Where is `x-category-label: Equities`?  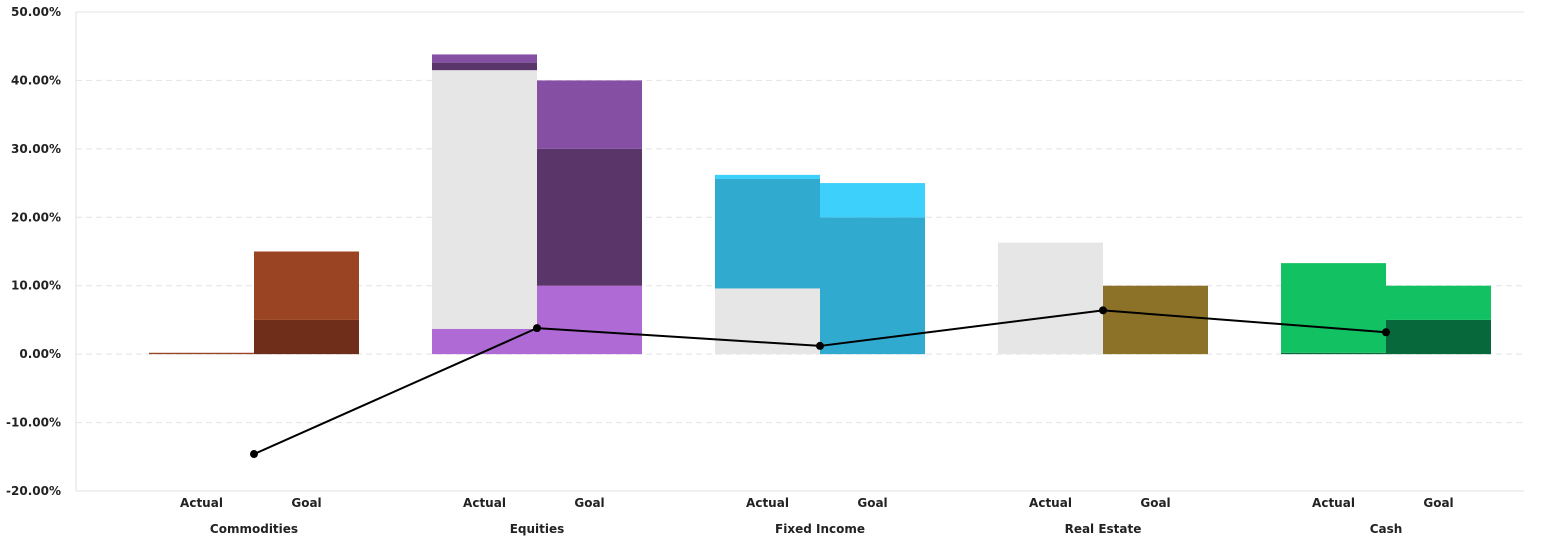
x-category-label: Equities is located at coordinates (537, 529).